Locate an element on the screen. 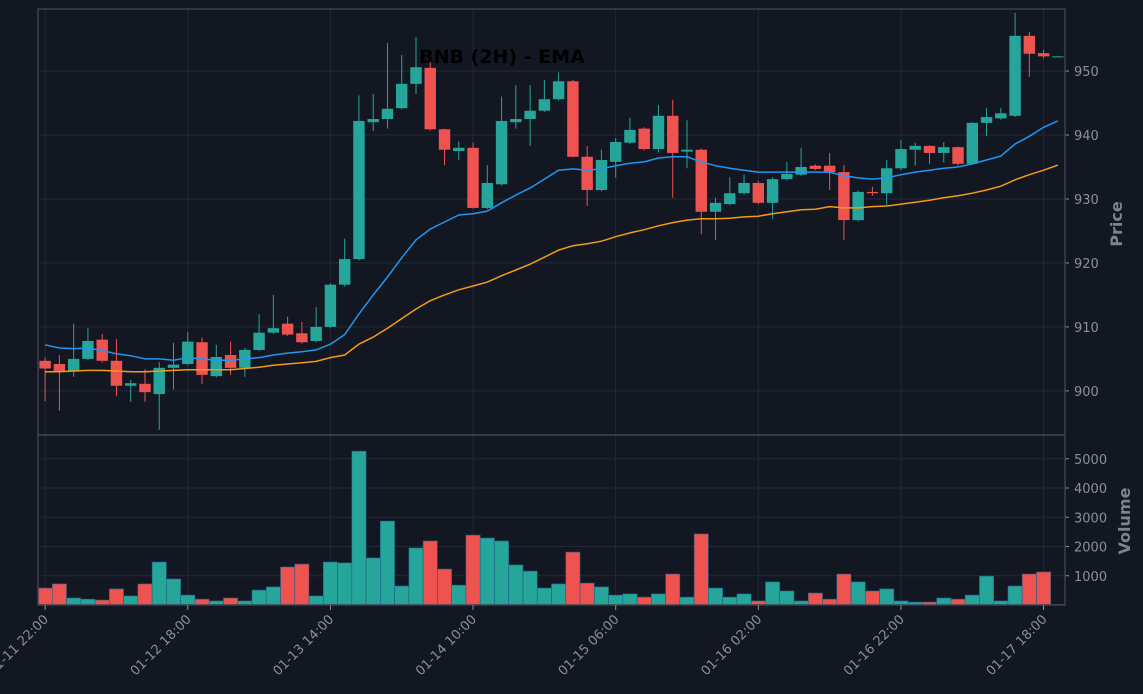 The height and width of the screenshot is (694, 1143). x-tick-label: 01-15 06:00 is located at coordinates (589, 645).